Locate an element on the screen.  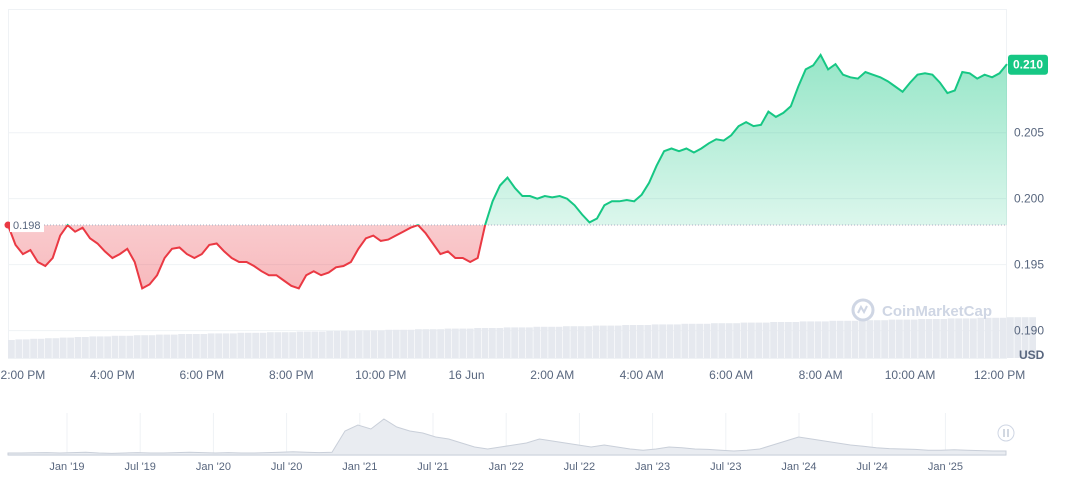
navigator-handle is located at coordinates (1006, 433).